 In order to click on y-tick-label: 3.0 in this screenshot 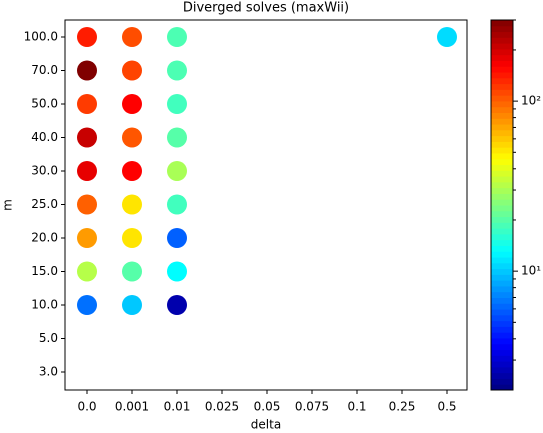, I will do `click(48, 372)`.